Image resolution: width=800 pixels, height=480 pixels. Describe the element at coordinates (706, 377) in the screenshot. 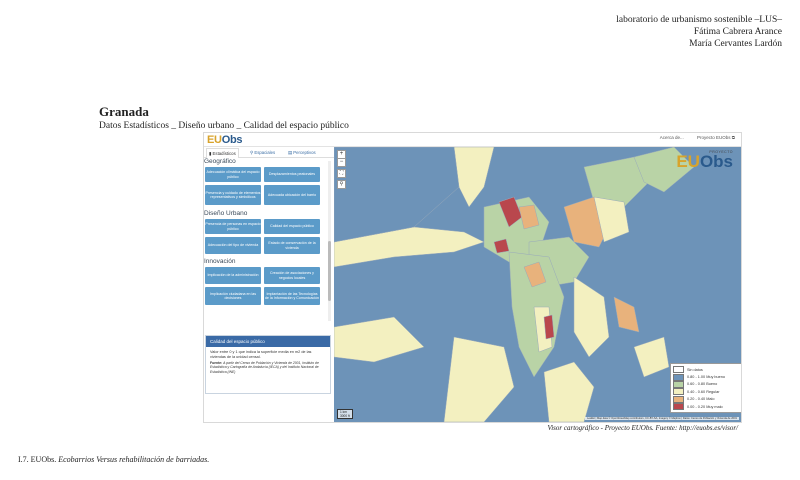

I see `legend-item: 0.80 - 1.00 Muy bueno` at that location.